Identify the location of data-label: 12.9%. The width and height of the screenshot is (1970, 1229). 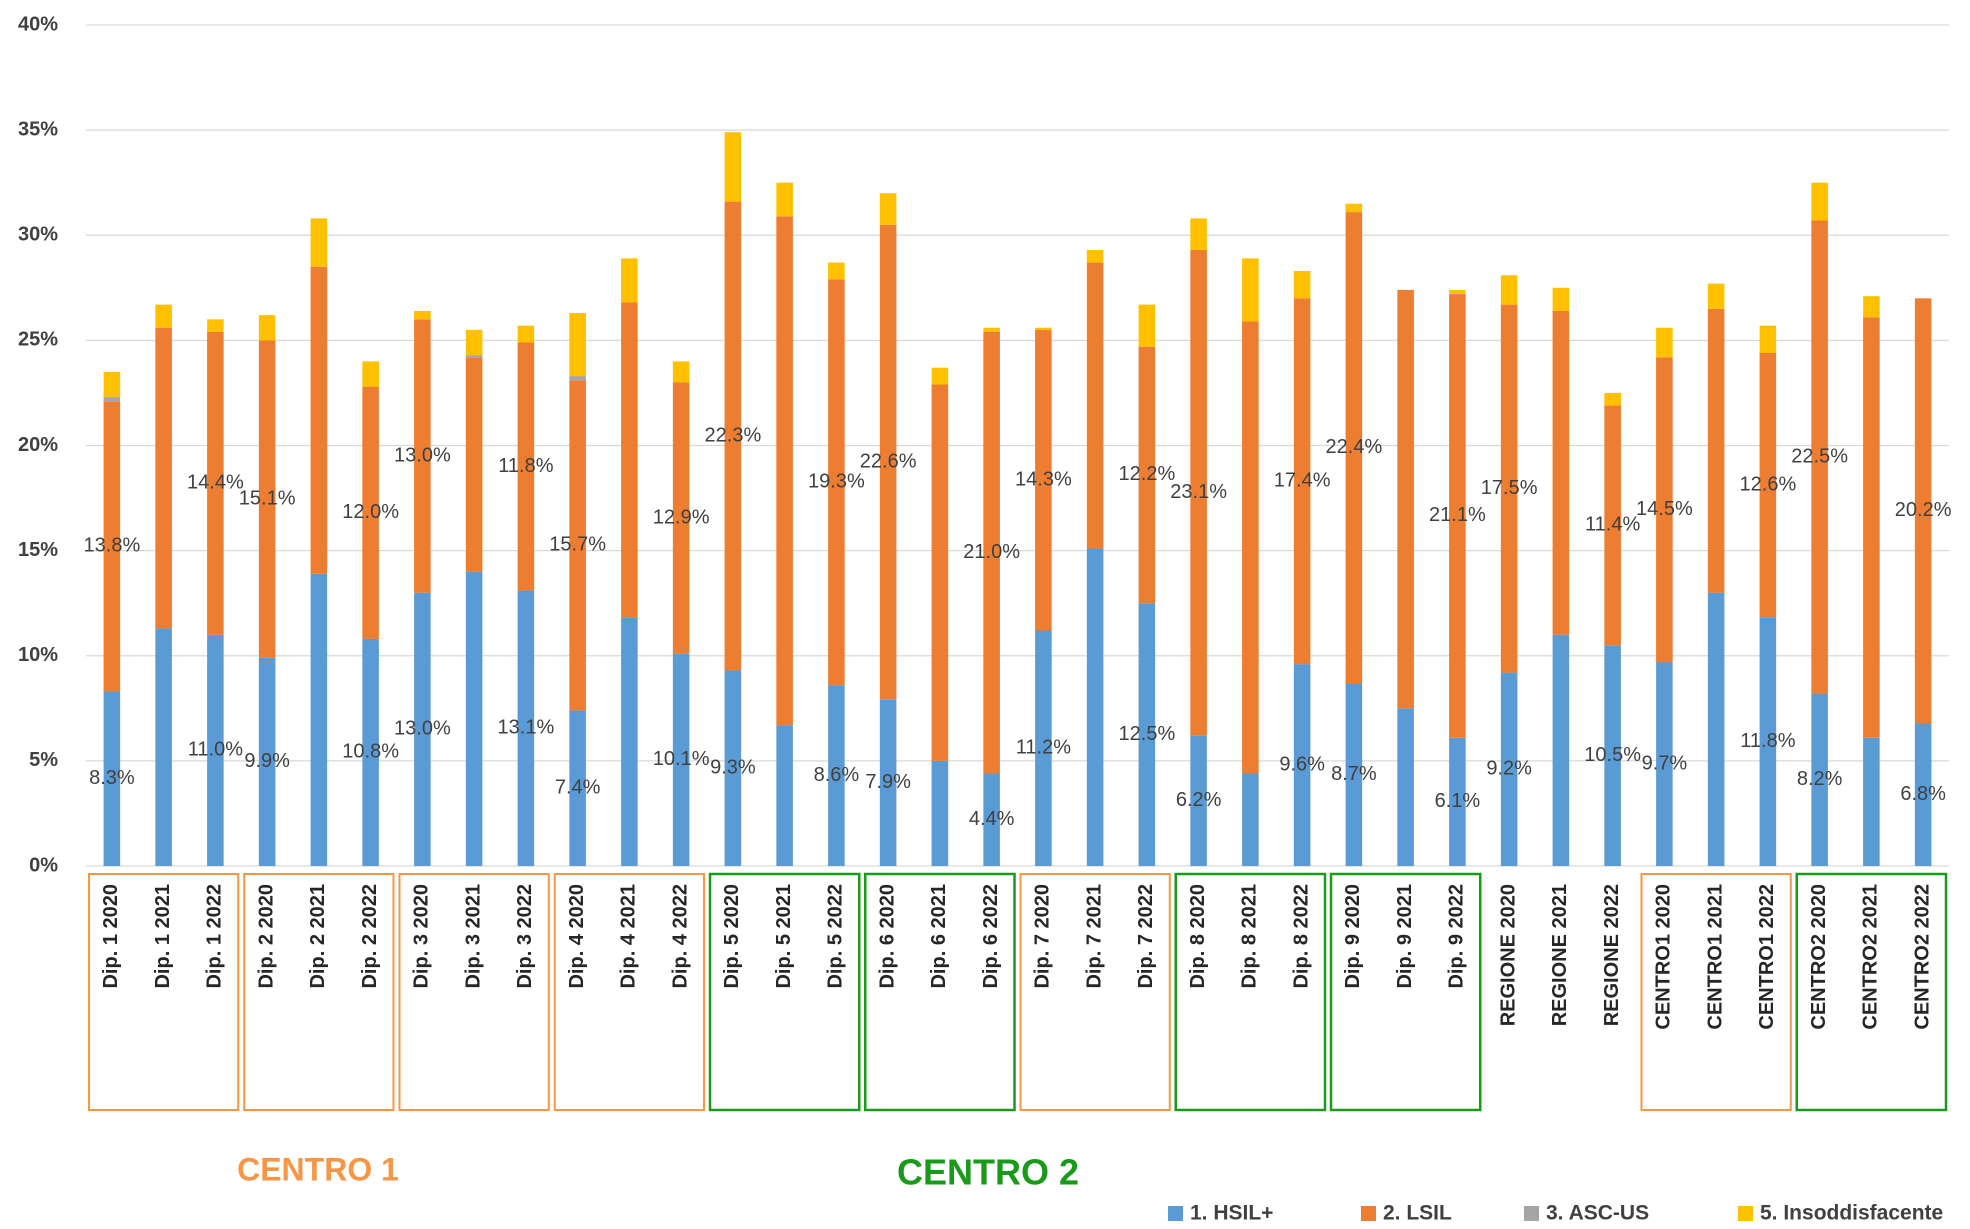
(681, 517).